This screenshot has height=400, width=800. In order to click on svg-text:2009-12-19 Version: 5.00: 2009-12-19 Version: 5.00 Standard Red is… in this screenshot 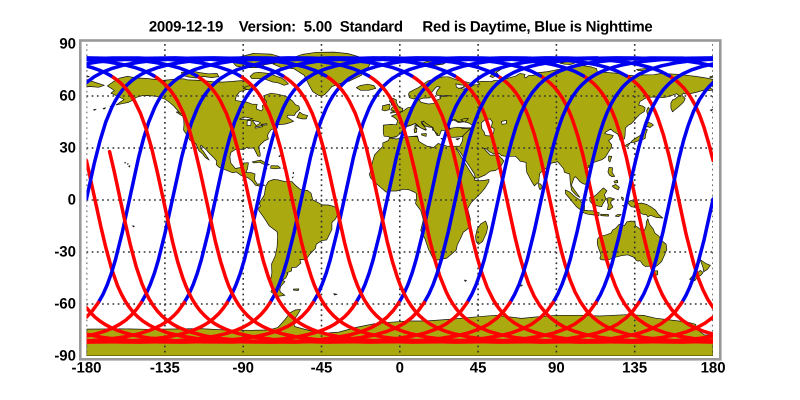, I will do `click(401, 26)`.